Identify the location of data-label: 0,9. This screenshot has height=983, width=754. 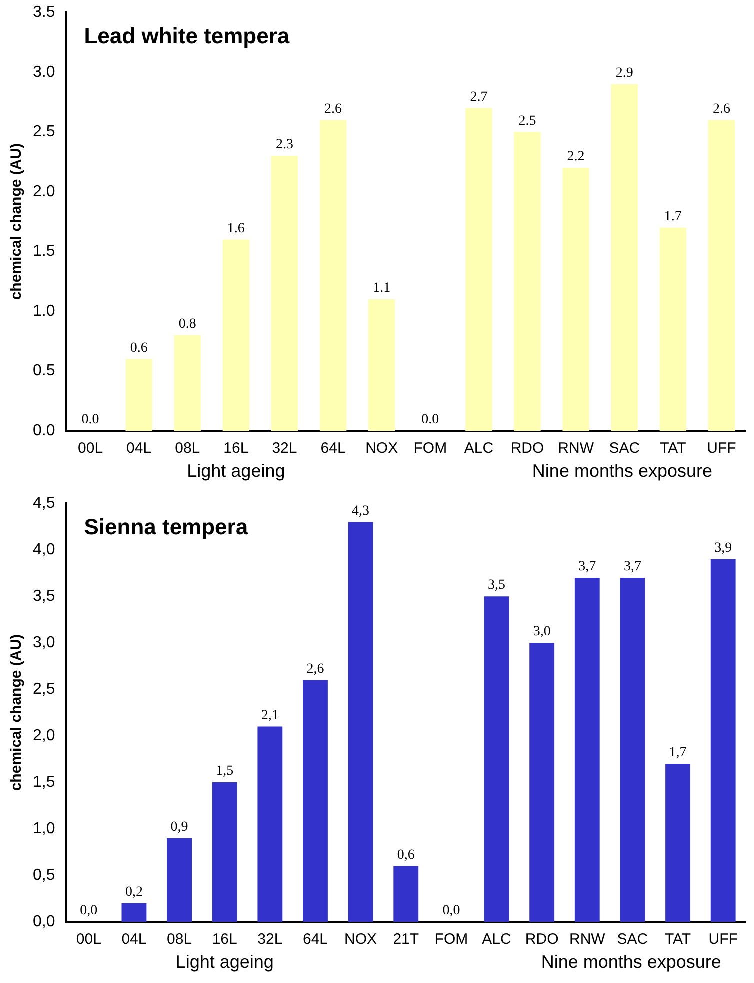
(179, 827).